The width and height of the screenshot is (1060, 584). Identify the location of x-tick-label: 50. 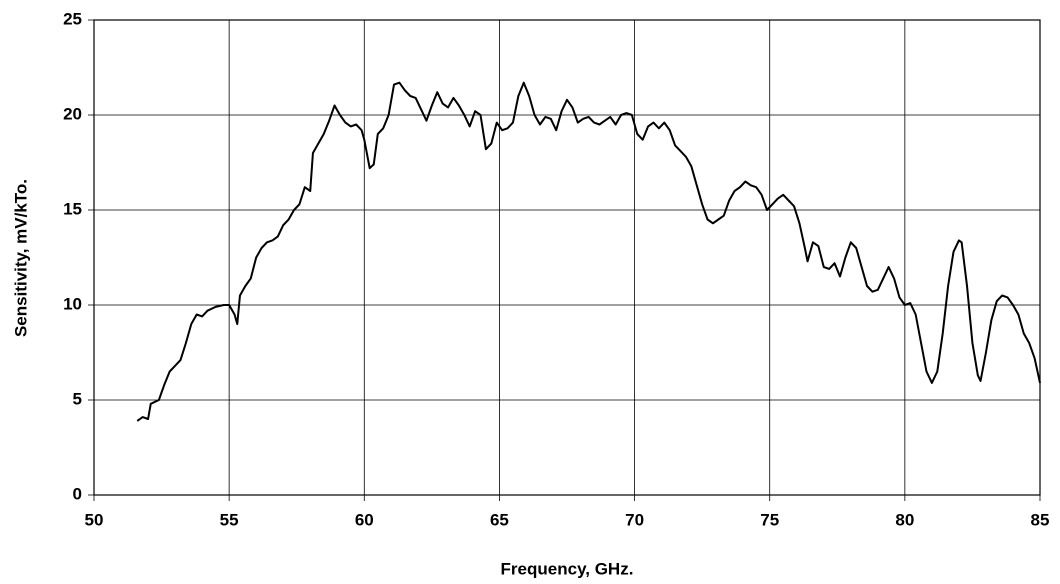
(94, 519).